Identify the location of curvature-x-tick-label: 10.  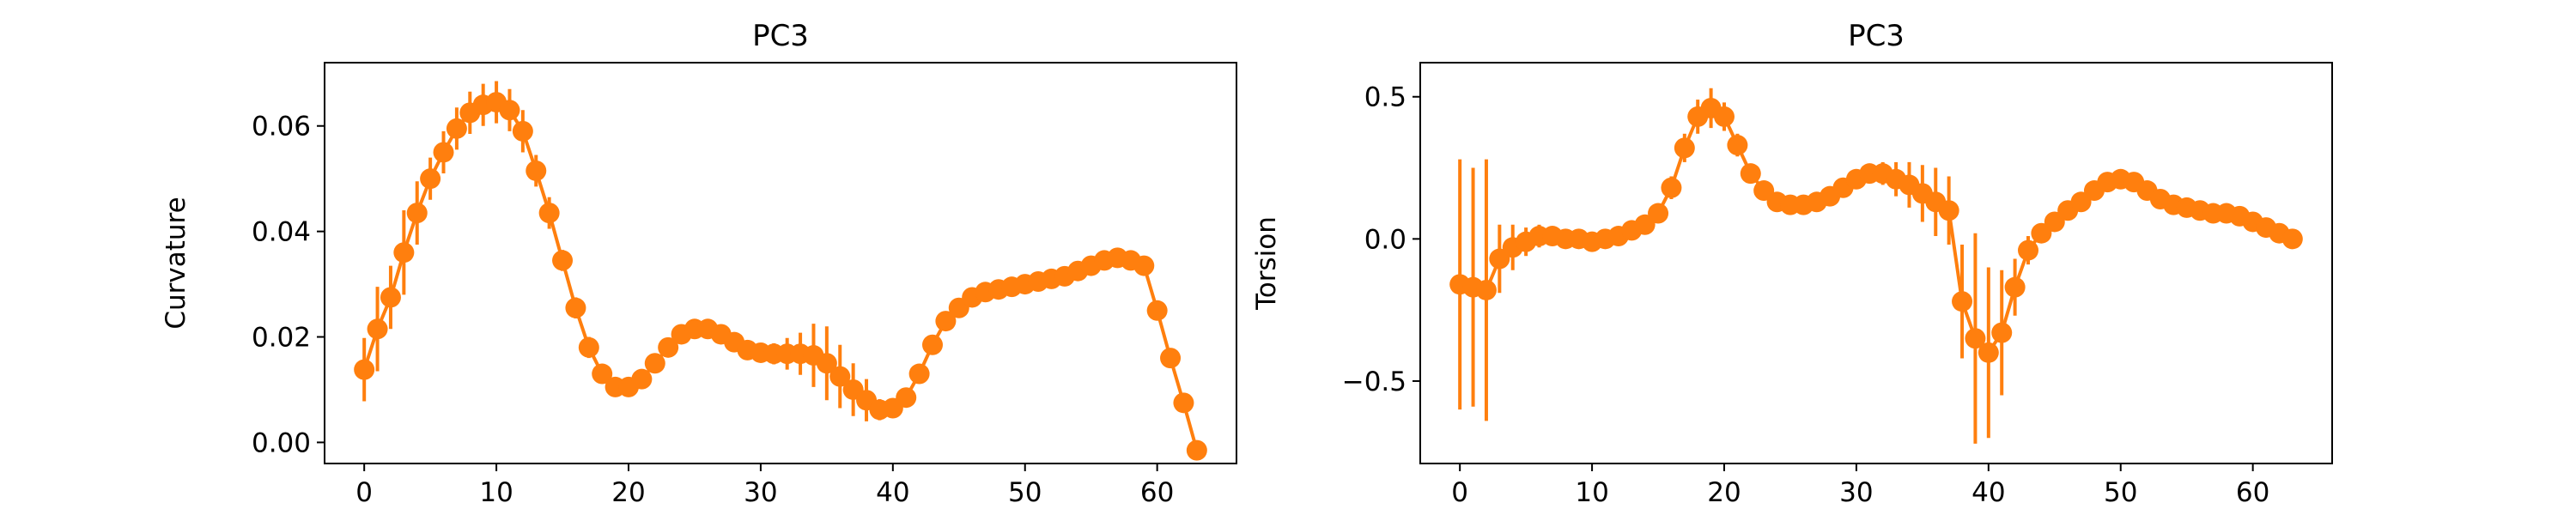
(496, 492).